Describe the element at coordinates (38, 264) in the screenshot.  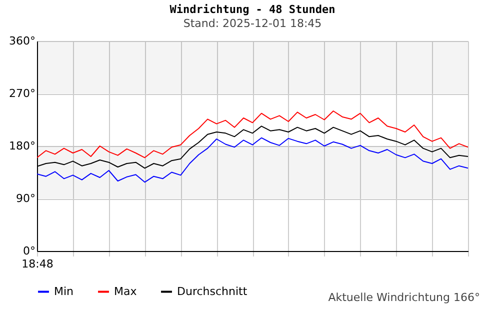
I see `x-tick-label: 18:48` at that location.